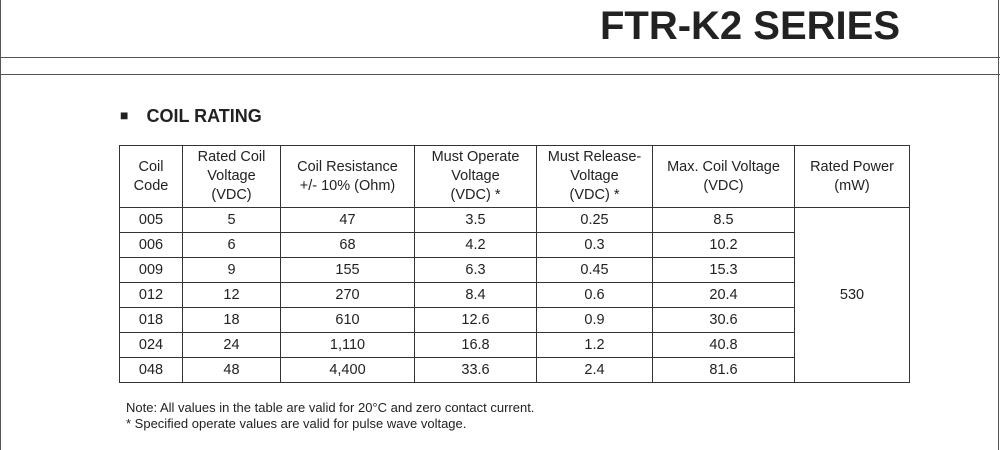 Image resolution: width=1000 pixels, height=450 pixels. I want to click on table-cell: 47, so click(347, 220).